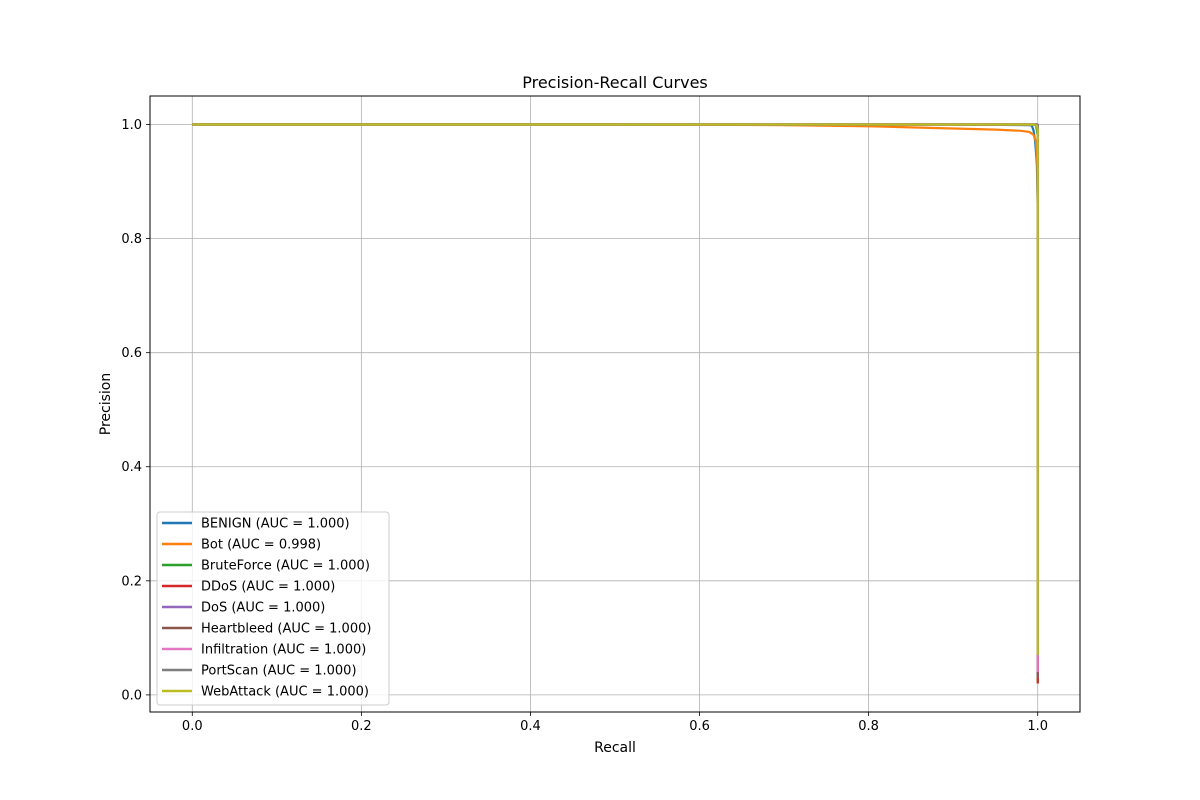 Image resolution: width=1200 pixels, height=800 pixels. Describe the element at coordinates (192, 726) in the screenshot. I see `x-tick-label: 0.0` at that location.